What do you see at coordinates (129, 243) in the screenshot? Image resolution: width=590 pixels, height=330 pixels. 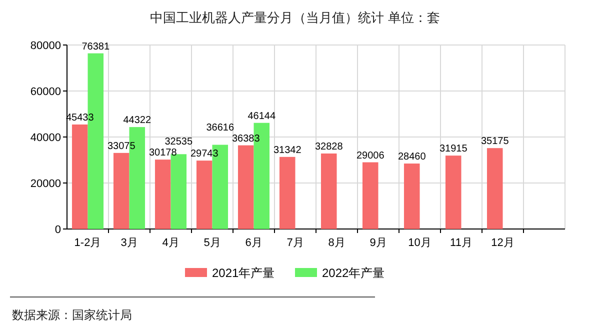 I see `x-tick-label: 3月` at bounding box center [129, 243].